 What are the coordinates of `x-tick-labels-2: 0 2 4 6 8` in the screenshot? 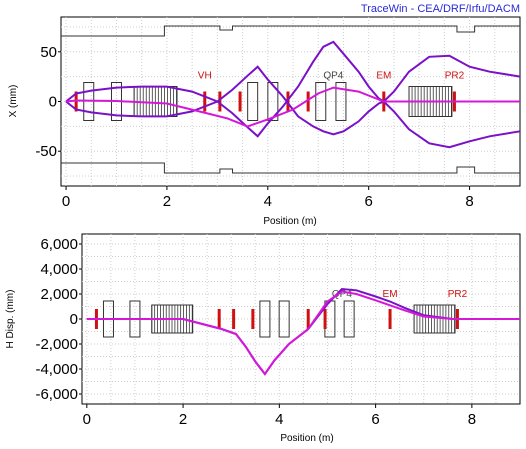 It's located at (279, 416).